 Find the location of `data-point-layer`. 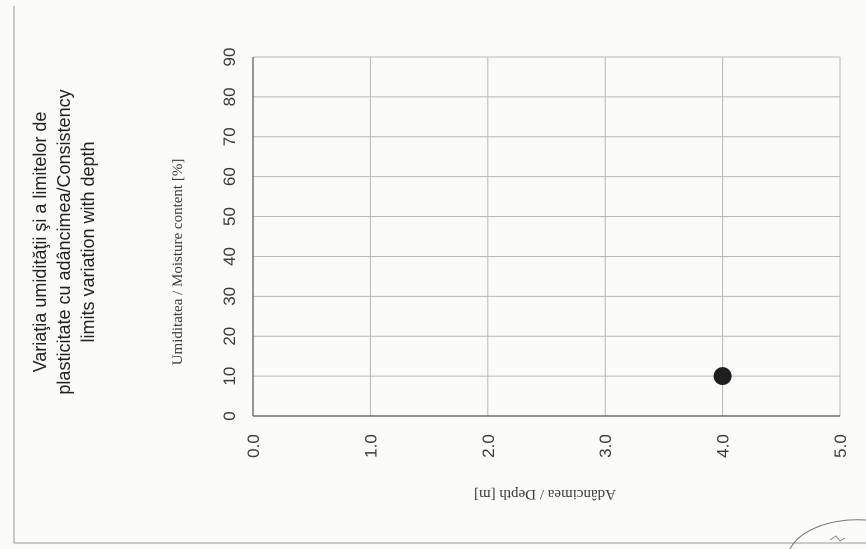

data-point-layer is located at coordinates (722, 376).